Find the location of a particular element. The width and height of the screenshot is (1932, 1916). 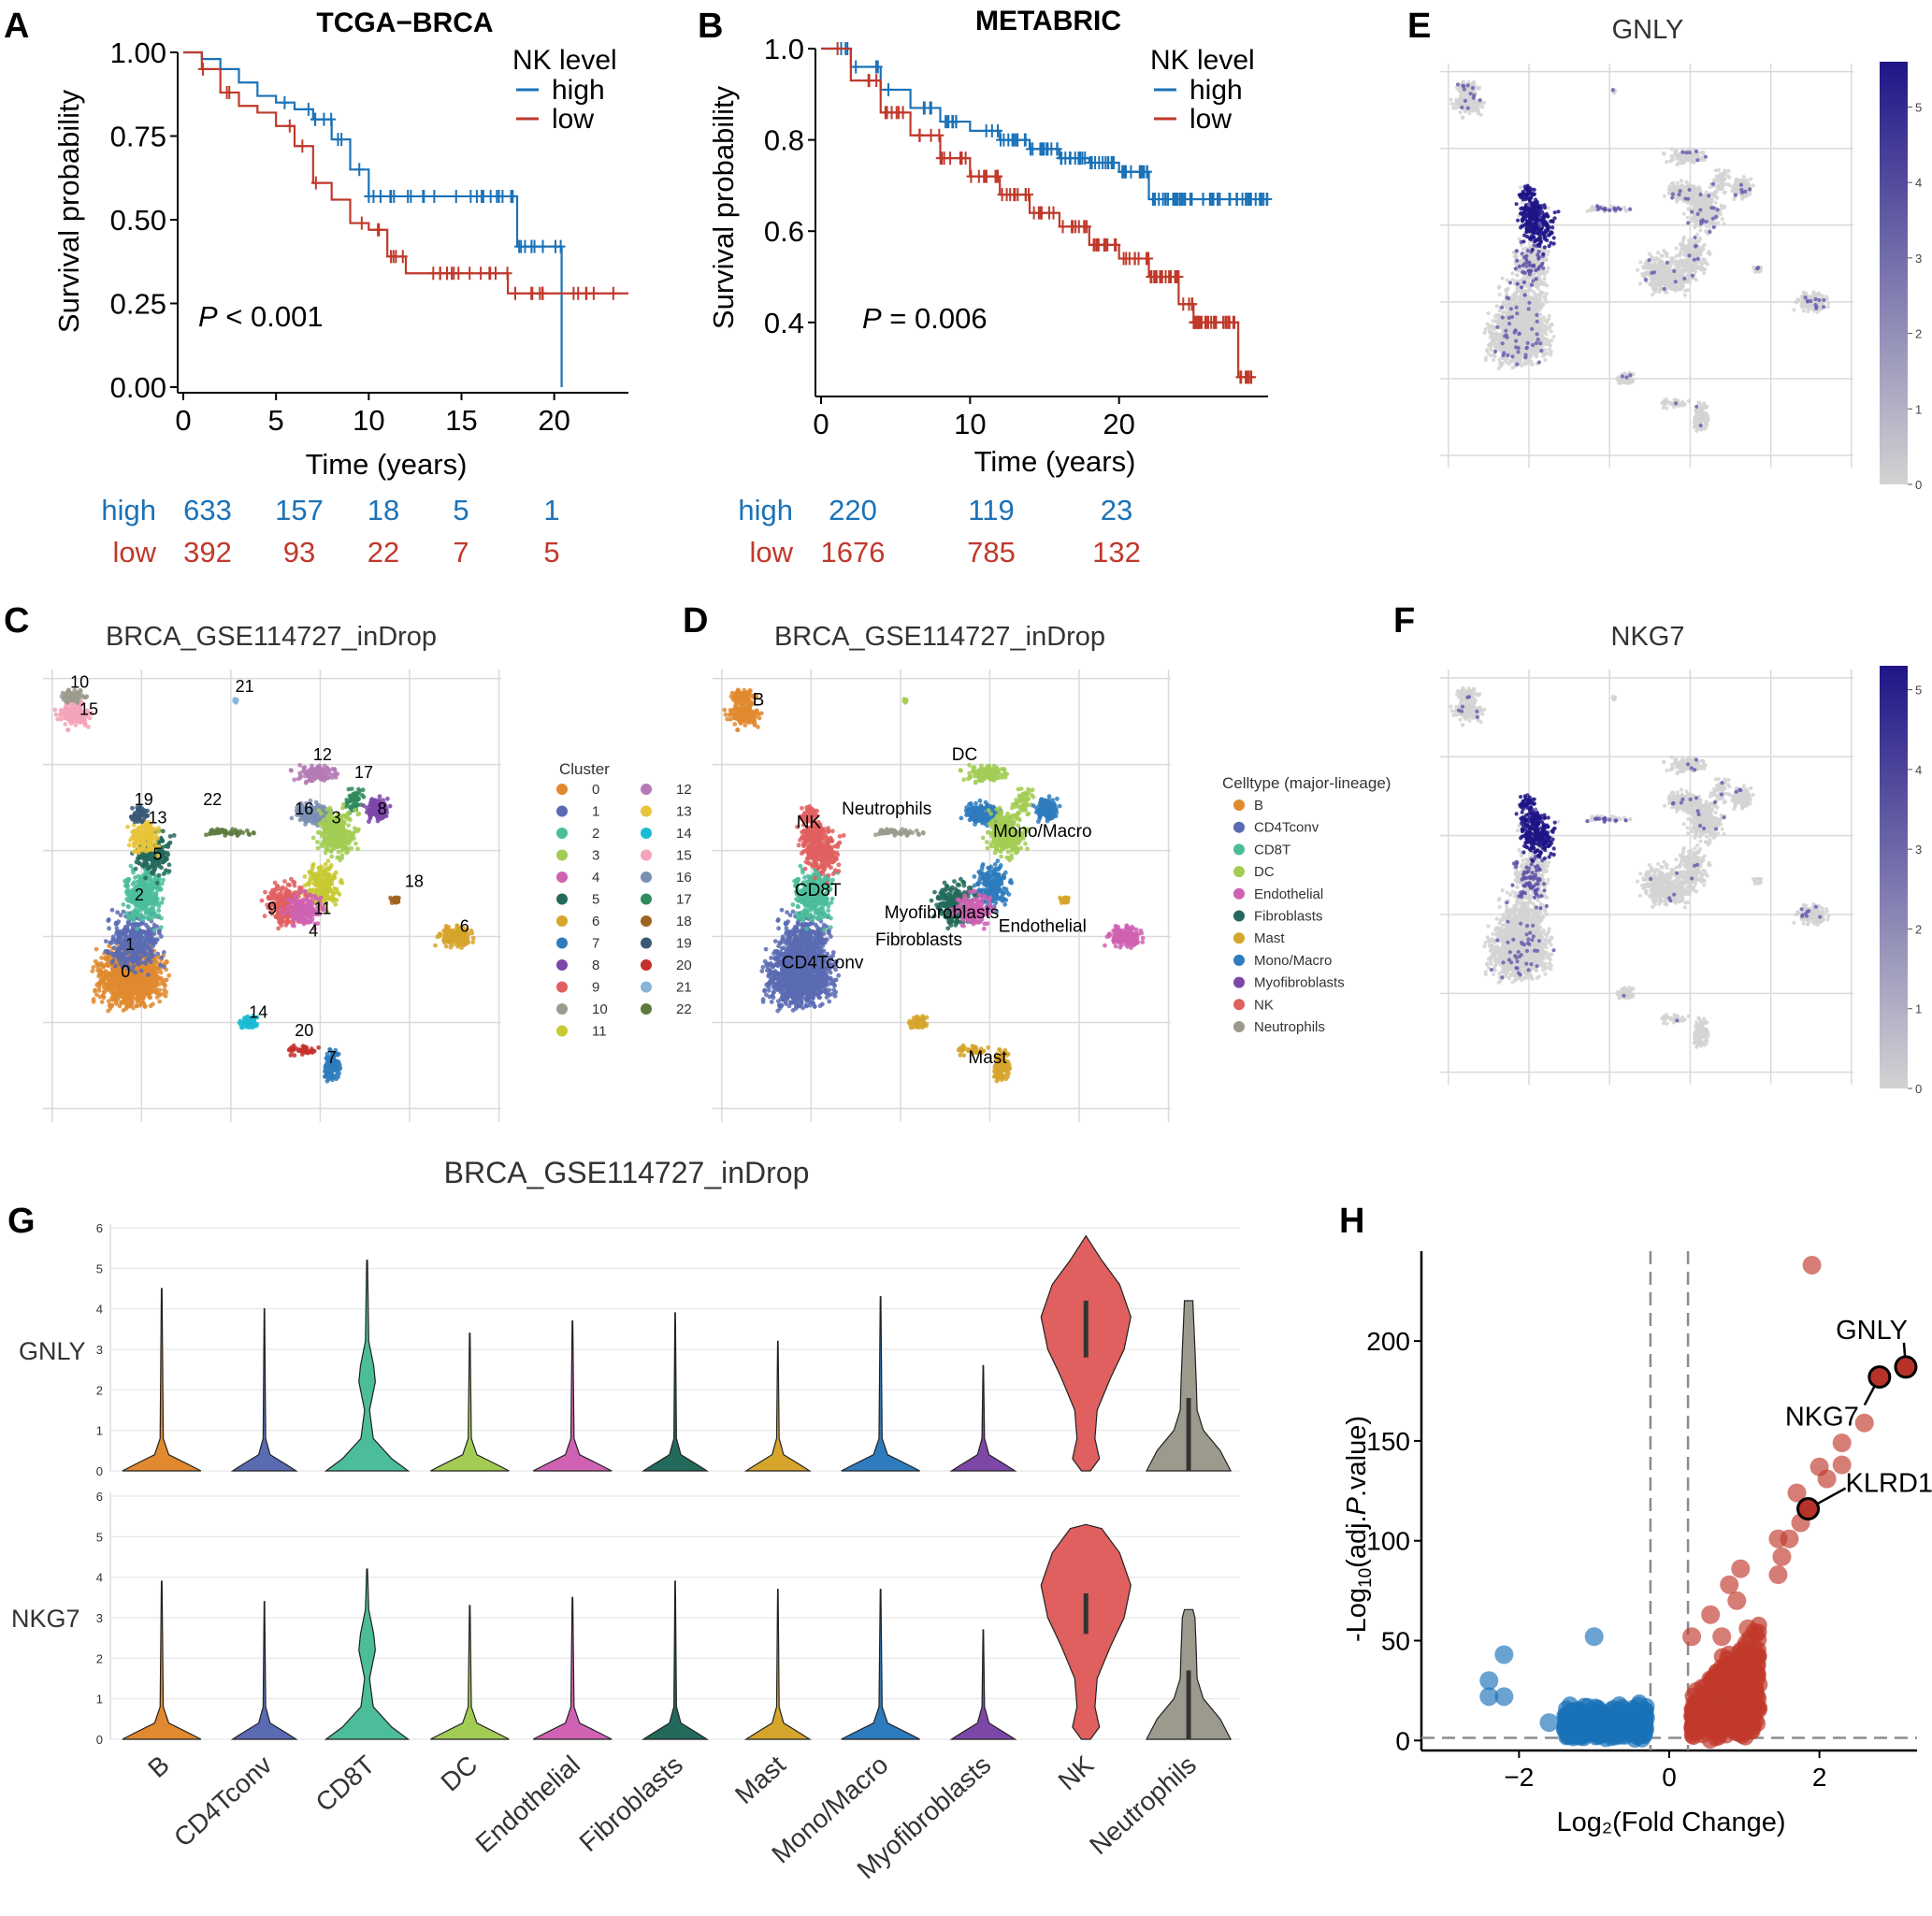

C-legend-swatch is located at coordinates (562, 1031).